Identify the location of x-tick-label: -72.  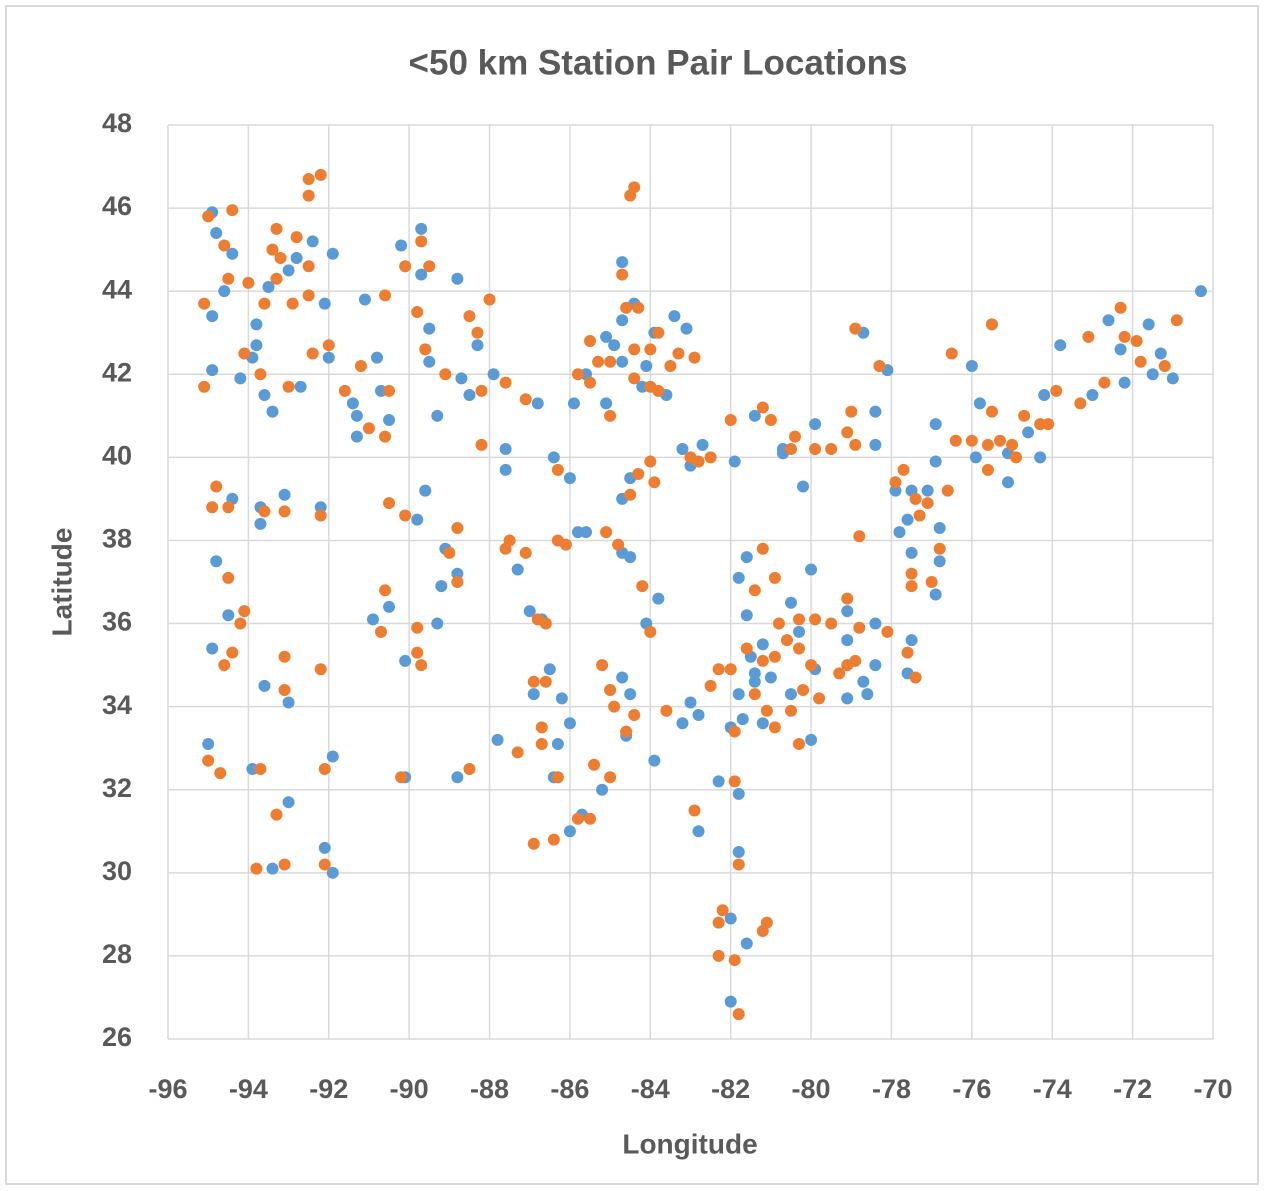
(1132, 1089).